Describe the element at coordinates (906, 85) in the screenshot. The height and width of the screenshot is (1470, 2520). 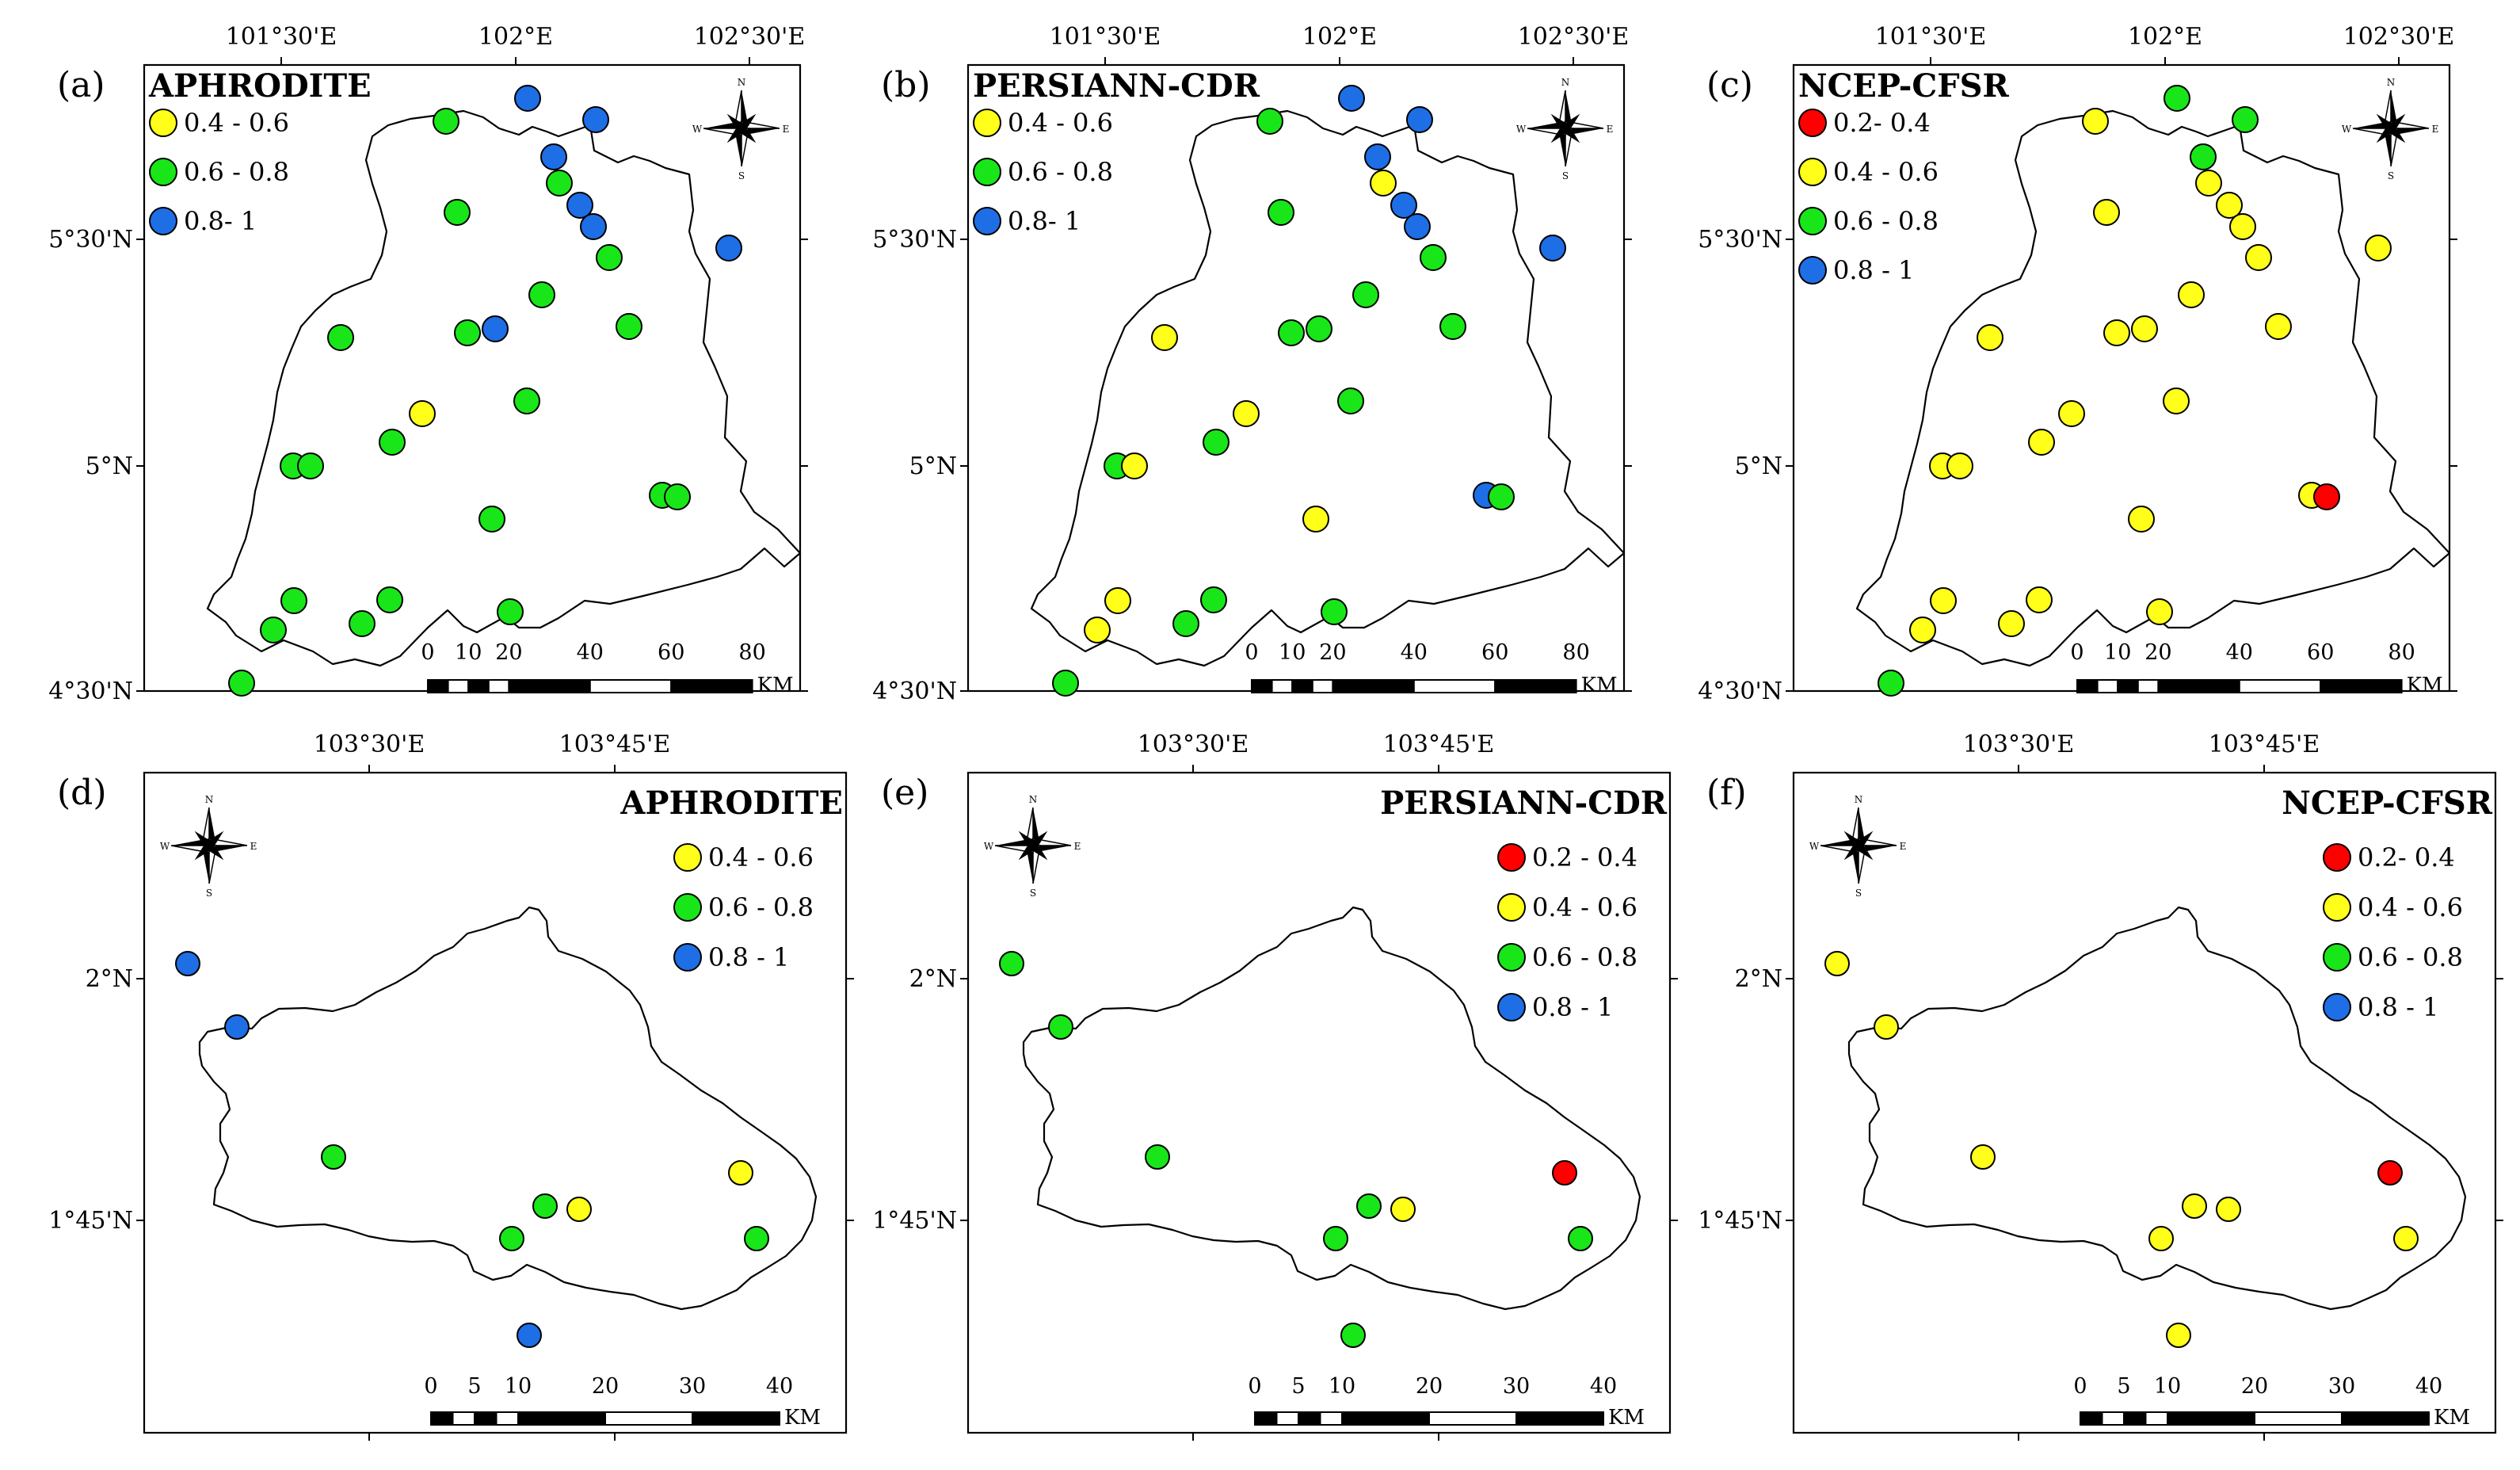
I see `panel-letter: (b)` at that location.